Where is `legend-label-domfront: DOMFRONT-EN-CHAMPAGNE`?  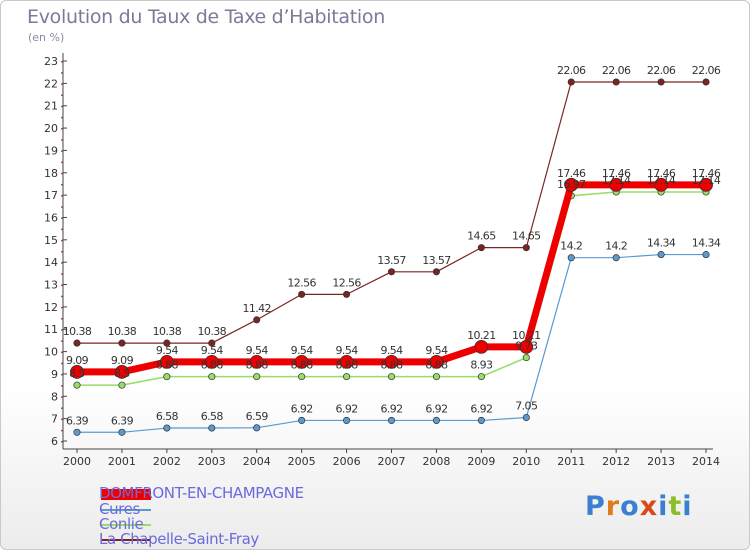
legend-label-domfront: DOMFRONT-EN-CHAMPAGNE is located at coordinates (201, 493).